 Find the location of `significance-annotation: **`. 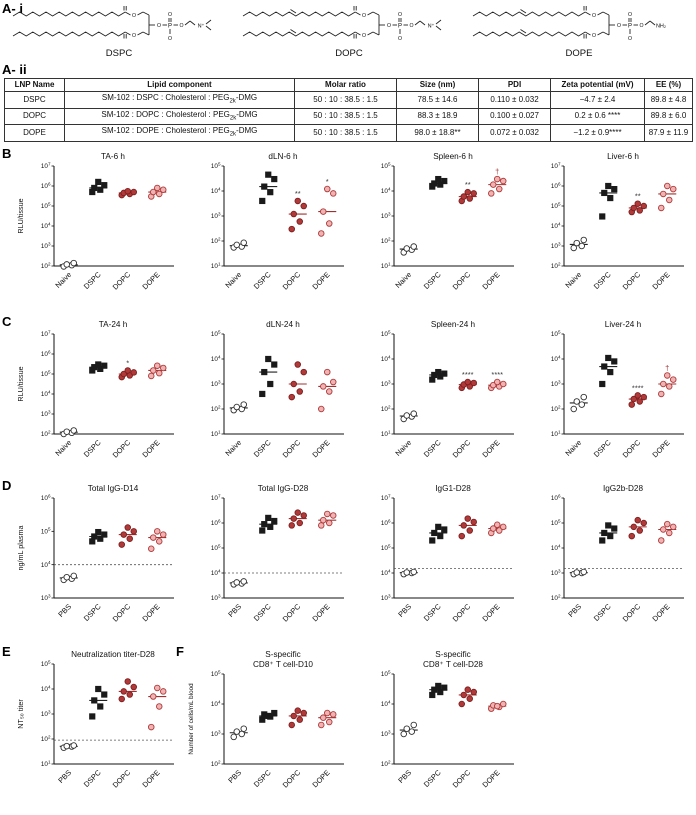

significance-annotation: ** is located at coordinates (468, 184).